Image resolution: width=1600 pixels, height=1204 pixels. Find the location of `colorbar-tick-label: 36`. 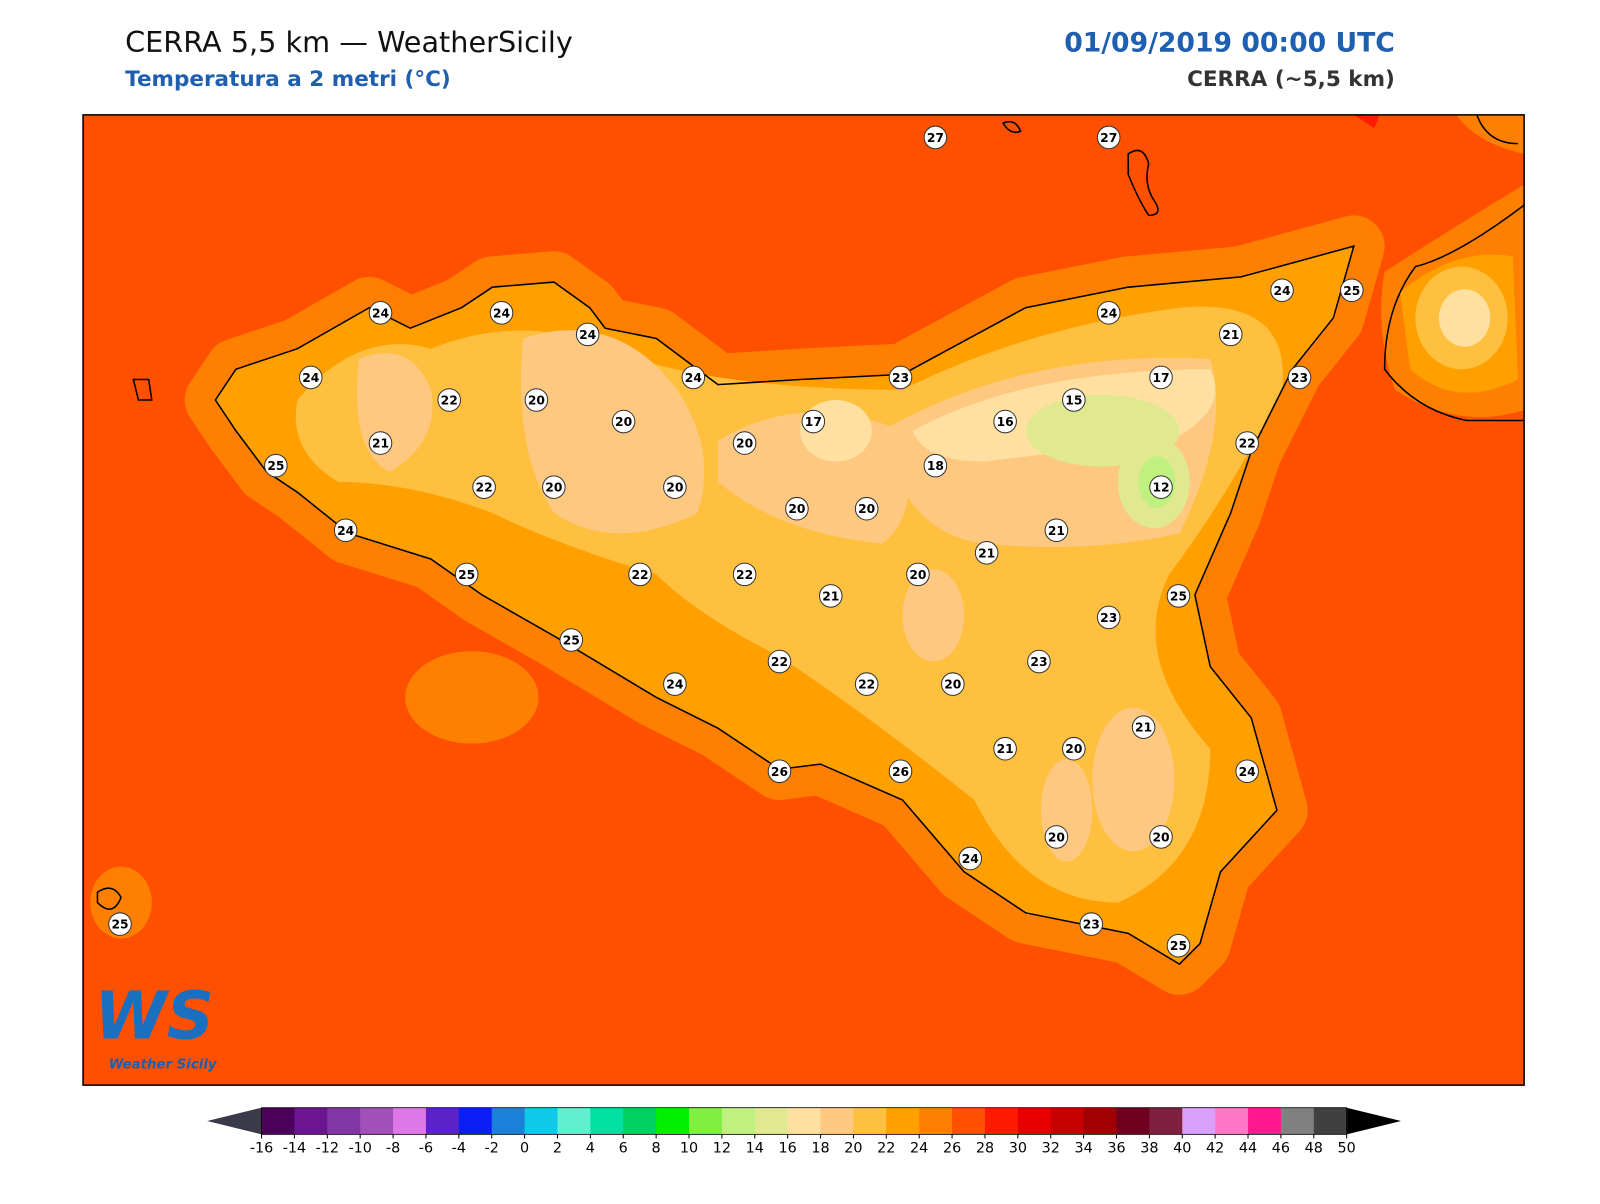

colorbar-tick-label: 36 is located at coordinates (1116, 1149).